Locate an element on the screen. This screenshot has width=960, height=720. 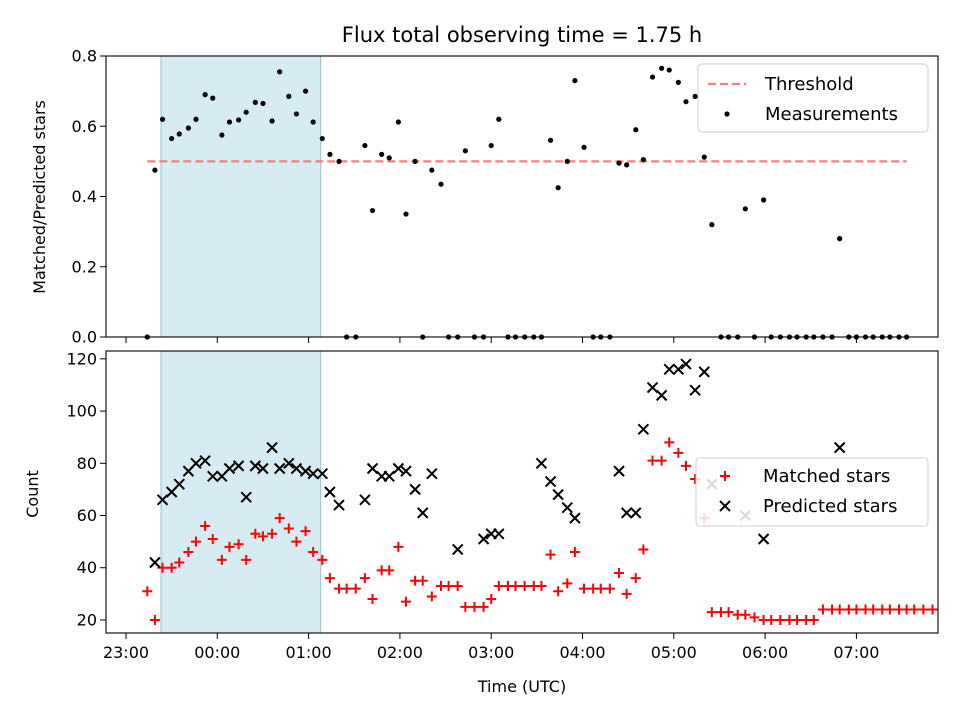
legend-counts: Matched stars Predicted stars is located at coordinates (812, 492).